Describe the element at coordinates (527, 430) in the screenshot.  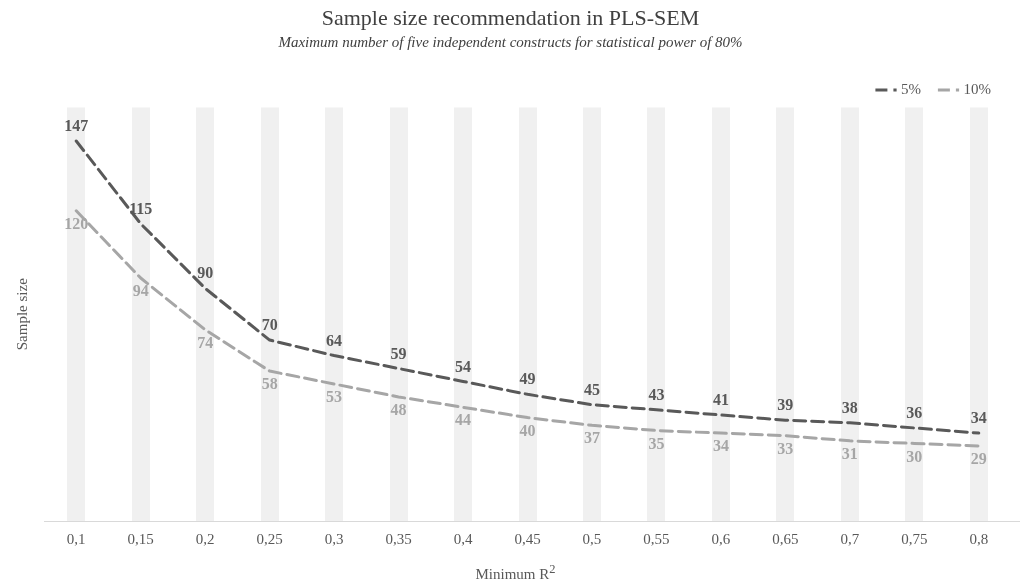
I see `data-label: 40` at that location.